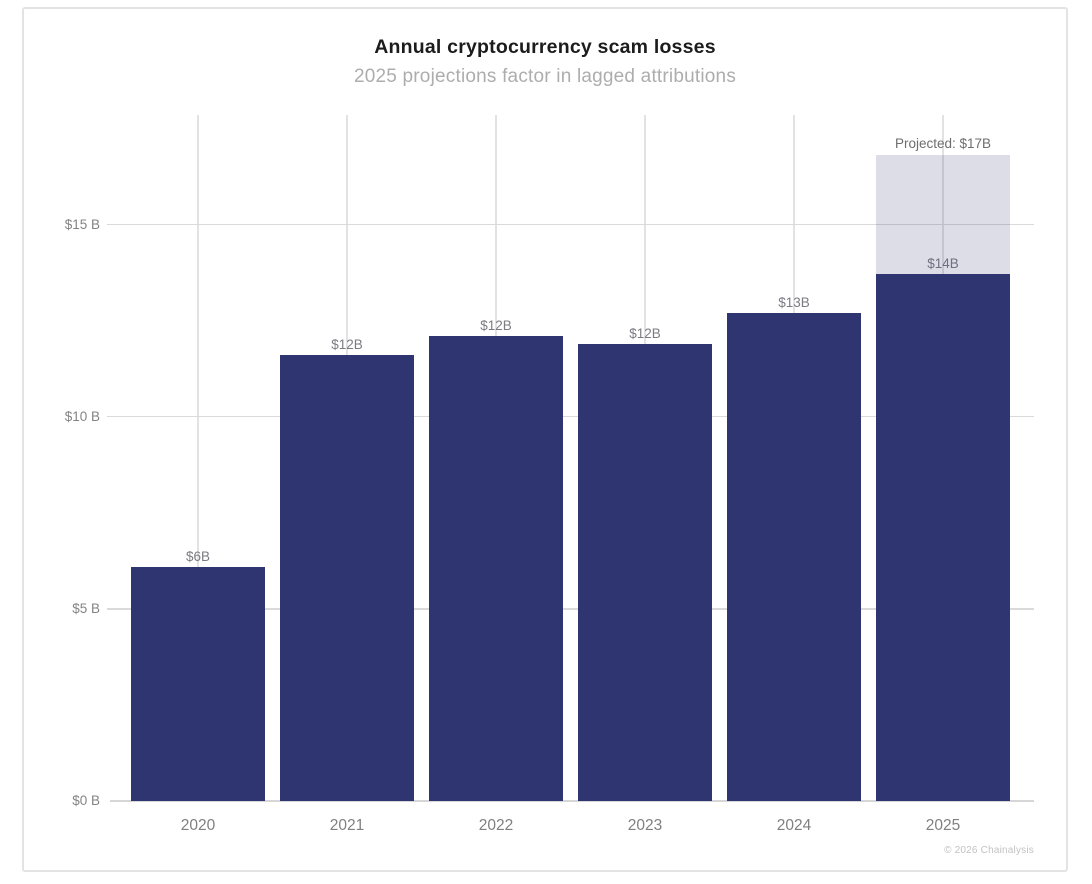  Describe the element at coordinates (347, 578) in the screenshot. I see `bar-2021` at that location.